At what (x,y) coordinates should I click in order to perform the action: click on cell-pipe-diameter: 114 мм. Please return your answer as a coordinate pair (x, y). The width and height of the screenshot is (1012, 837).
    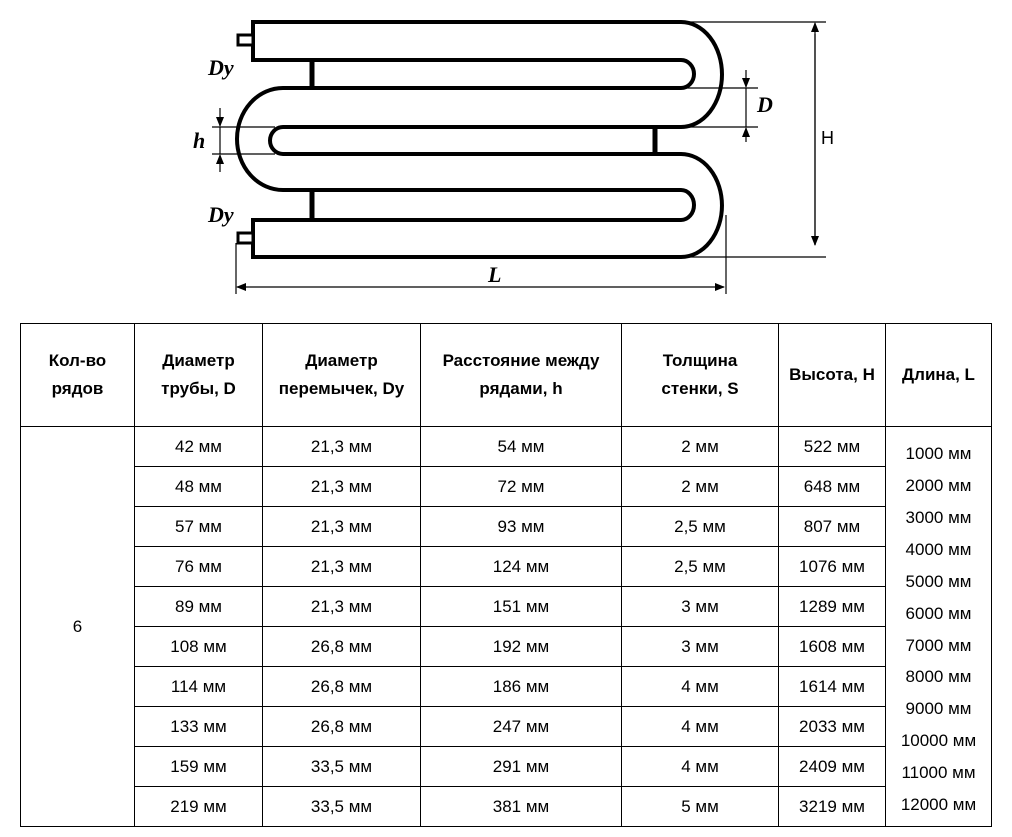
    Looking at the image, I should click on (198, 686).